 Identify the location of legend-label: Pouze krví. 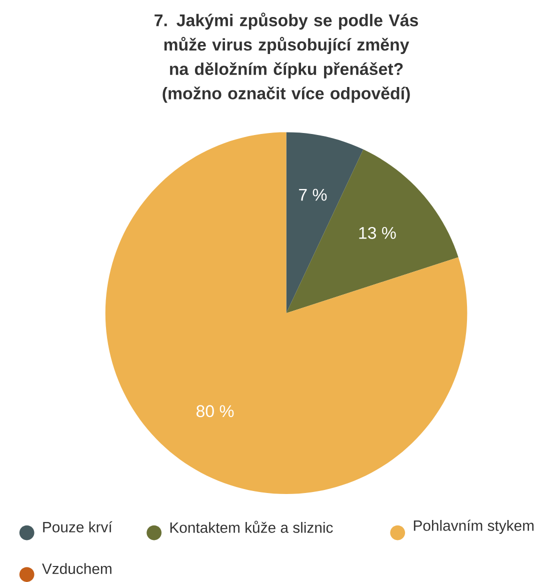
(77, 526).